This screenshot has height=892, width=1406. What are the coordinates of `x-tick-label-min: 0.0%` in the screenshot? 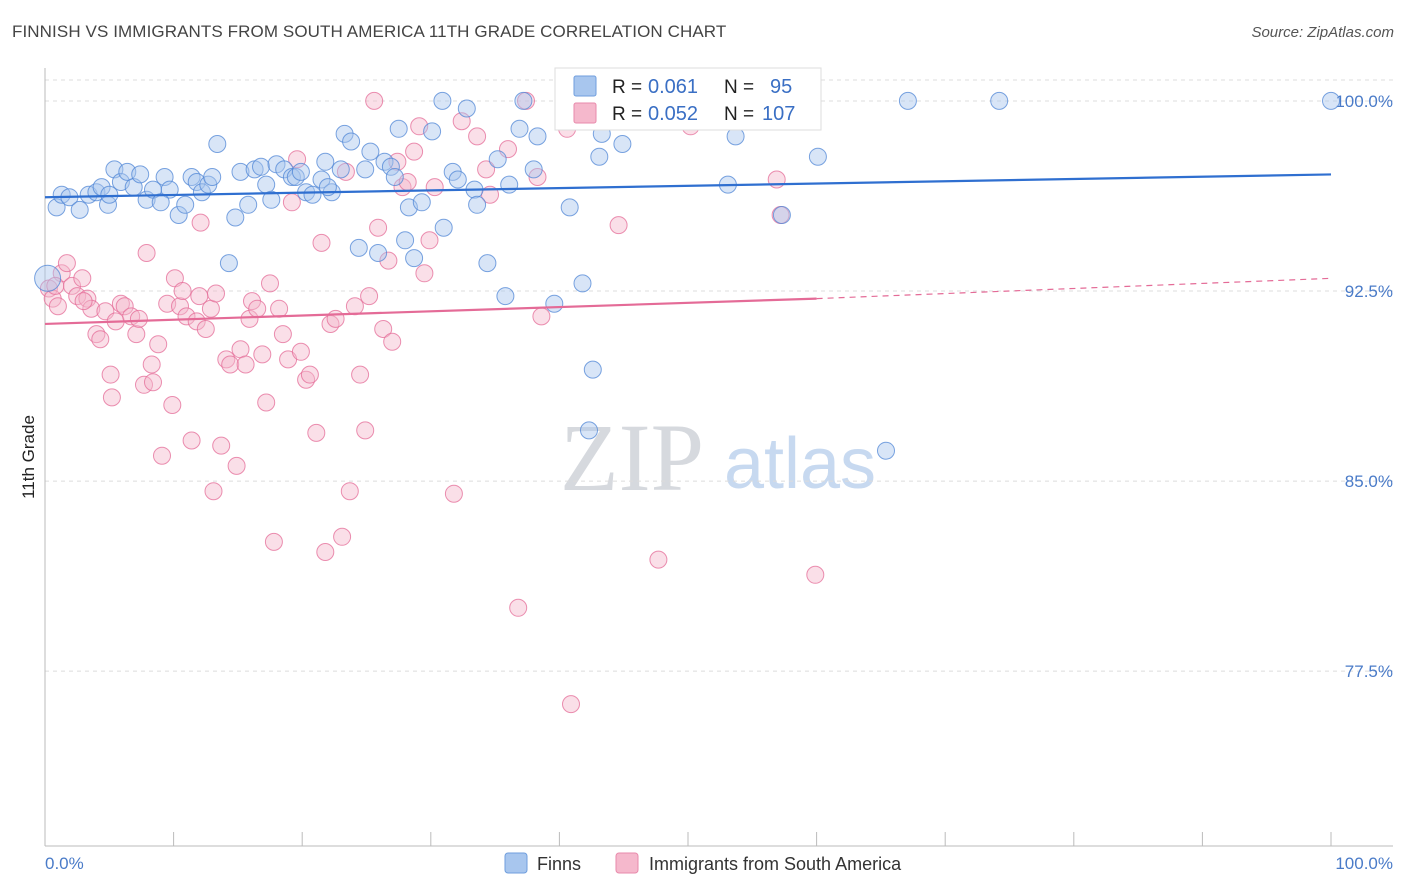 It's located at (64, 863).